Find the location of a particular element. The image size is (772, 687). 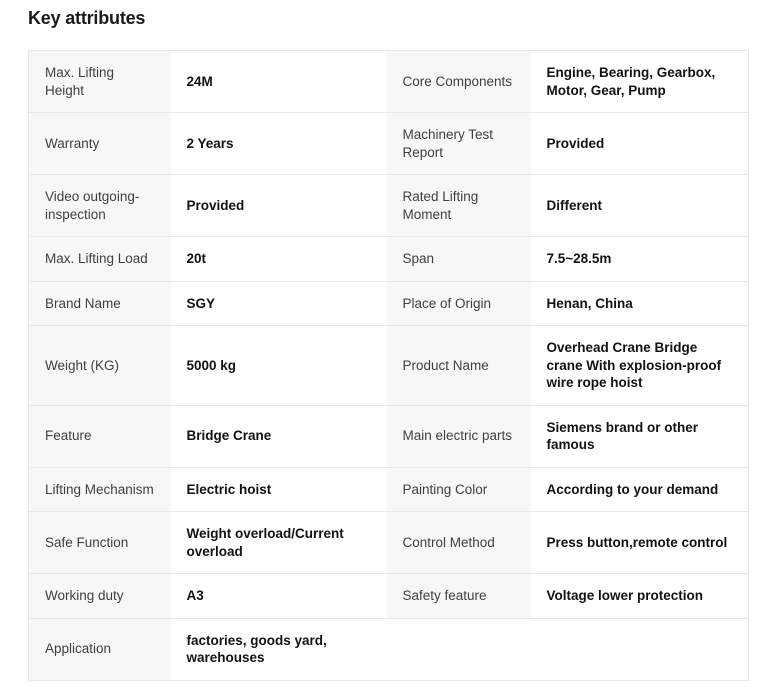

attribute-value-cell: A3 is located at coordinates (278, 596).